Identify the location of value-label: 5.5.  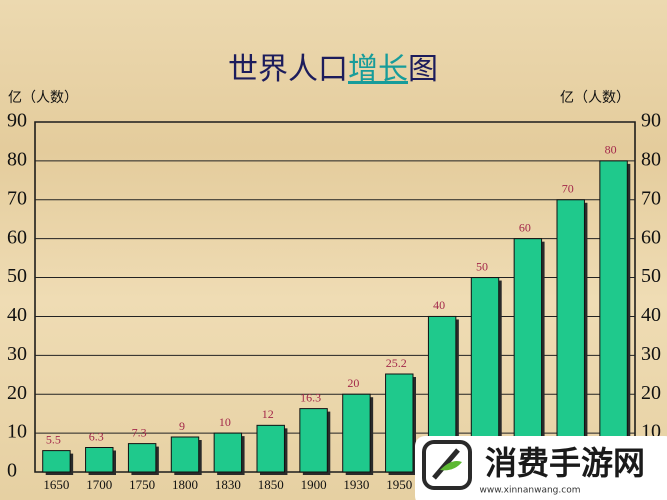
(53, 439).